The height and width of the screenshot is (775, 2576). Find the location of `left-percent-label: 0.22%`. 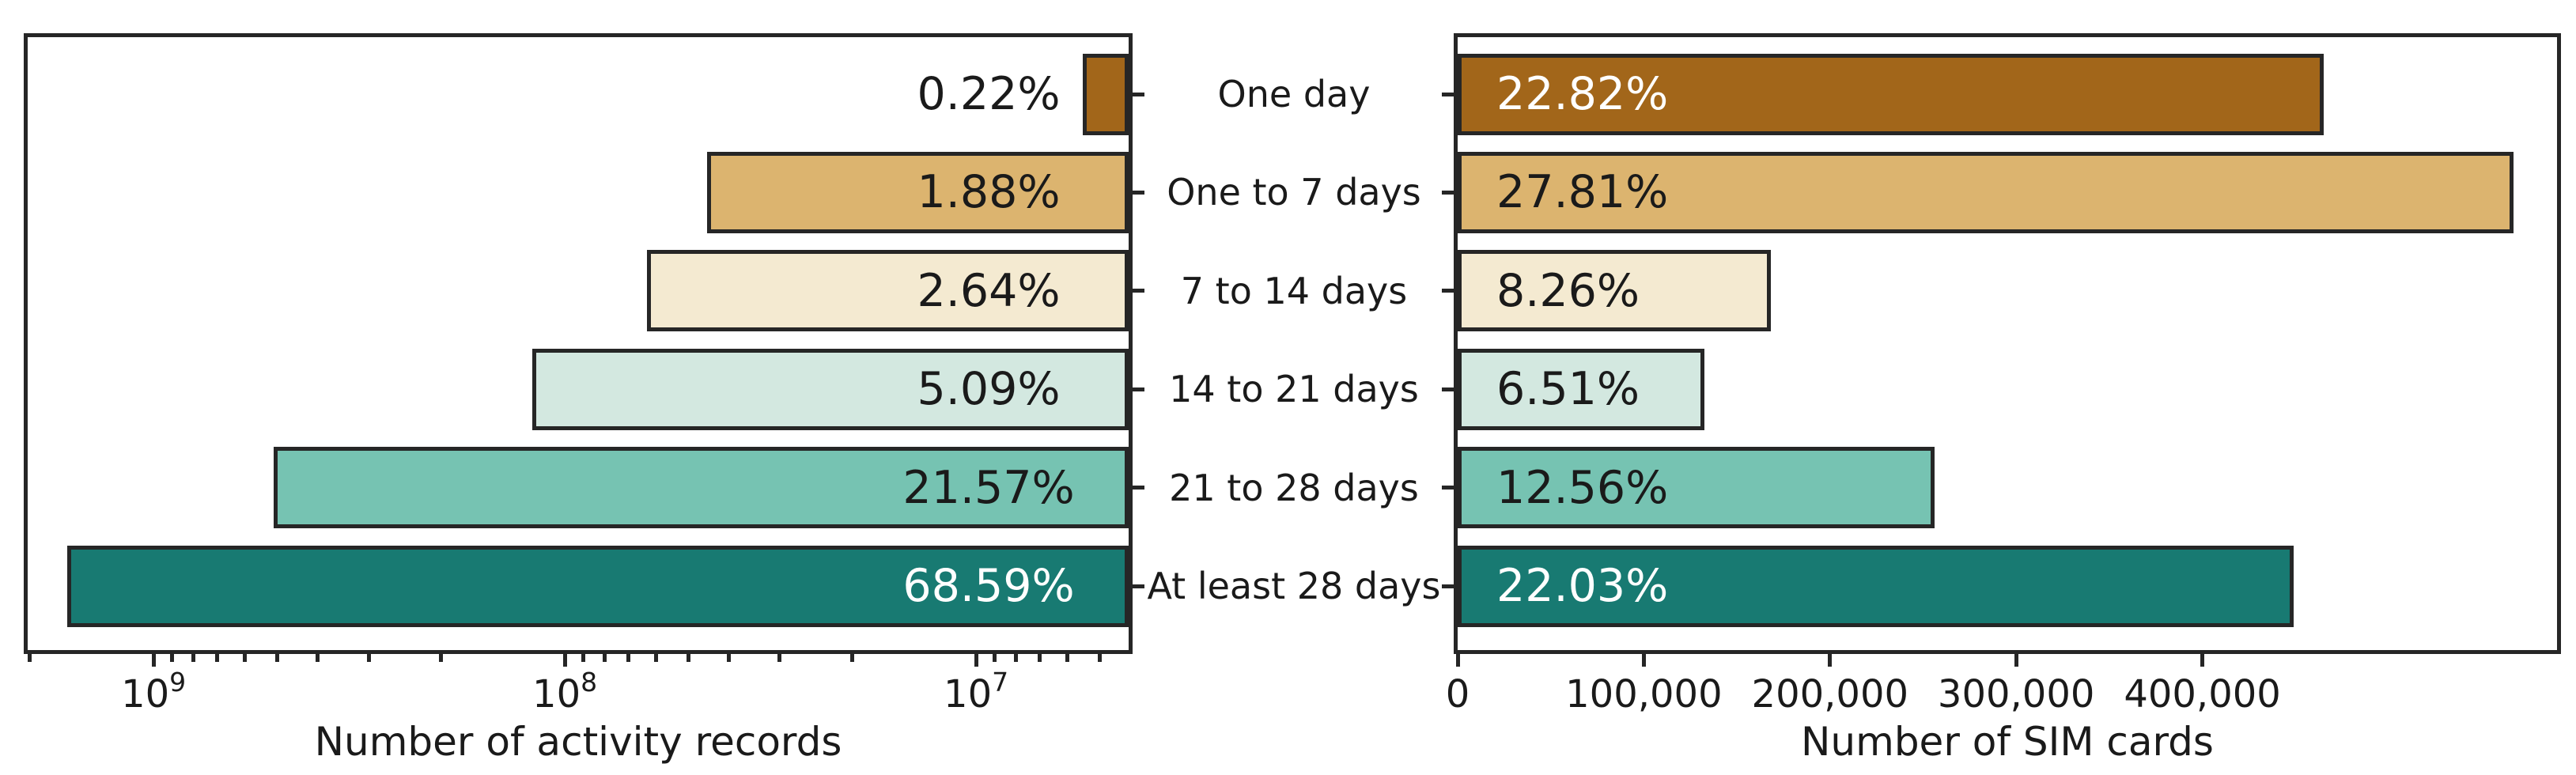

left-percent-label: 0.22% is located at coordinates (989, 94).